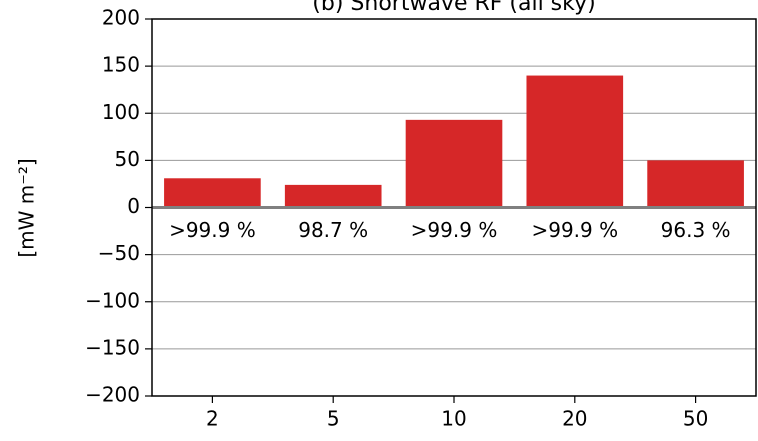  Describe the element at coordinates (453, 8) in the screenshot. I see `chart-title: (b) Shortwave RF (all sky)` at that location.